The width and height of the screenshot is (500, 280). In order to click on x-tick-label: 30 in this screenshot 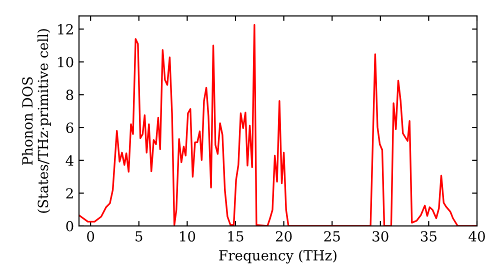, I will do `click(380, 236)`.